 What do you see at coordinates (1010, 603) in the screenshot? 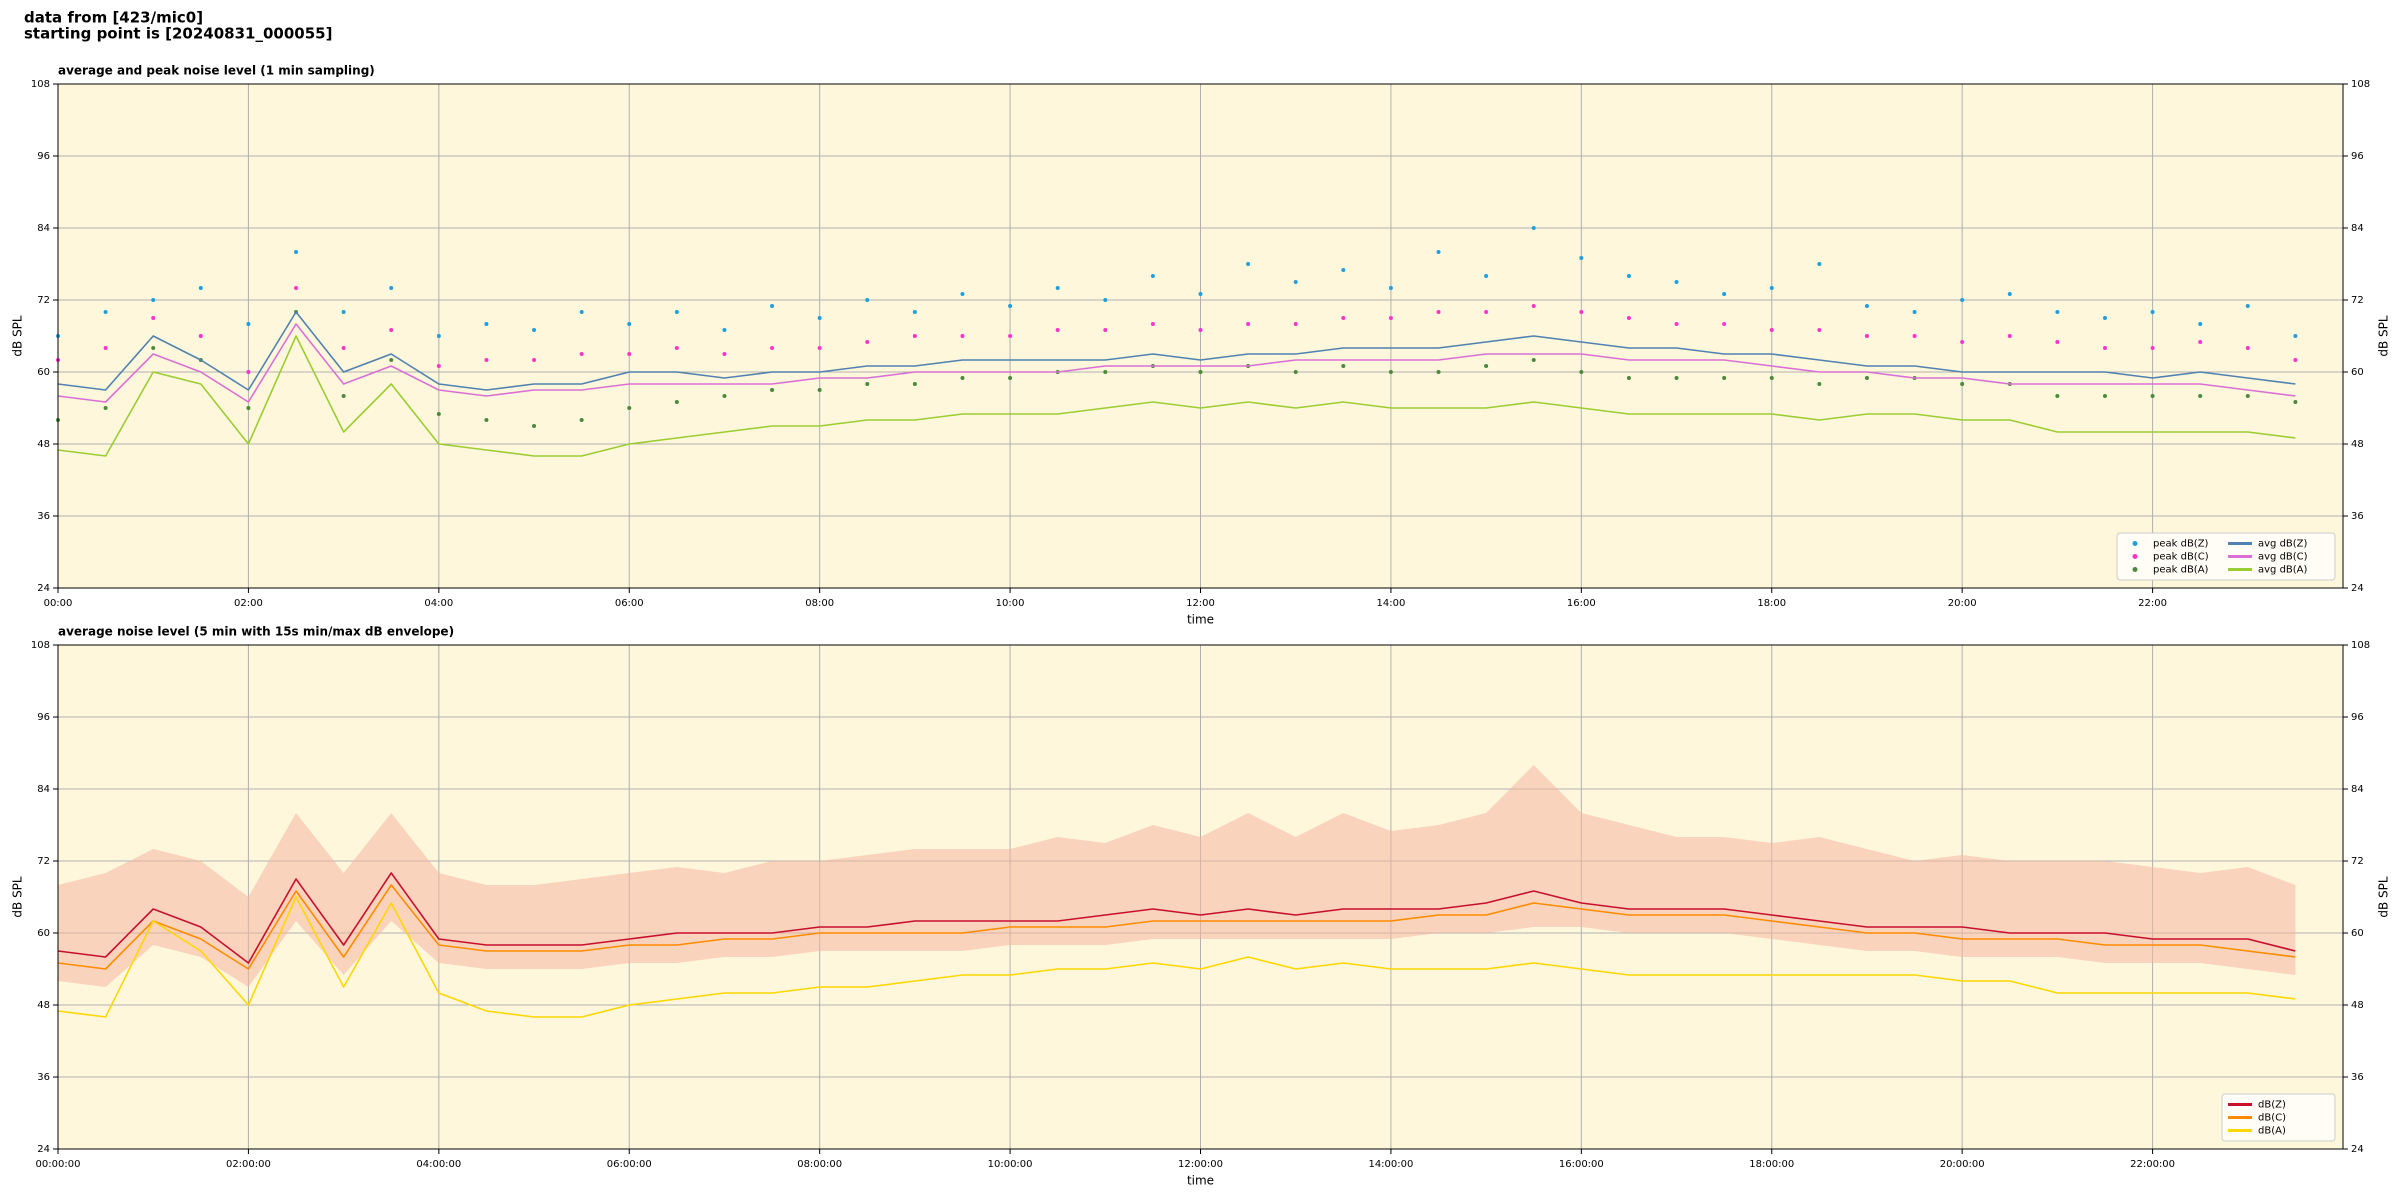
I see `x-tick-label: 10:00` at bounding box center [1010, 603].